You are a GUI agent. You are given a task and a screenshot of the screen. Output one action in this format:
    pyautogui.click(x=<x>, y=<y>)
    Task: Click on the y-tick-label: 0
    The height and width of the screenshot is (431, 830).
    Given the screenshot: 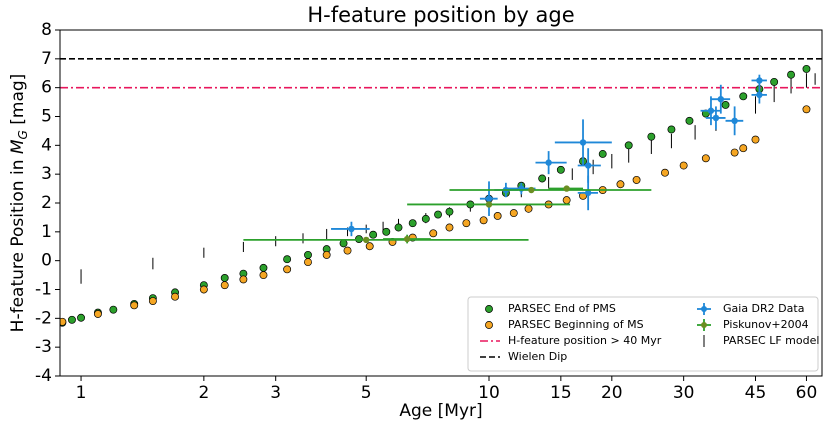 What is the action you would take?
    pyautogui.click(x=46, y=261)
    